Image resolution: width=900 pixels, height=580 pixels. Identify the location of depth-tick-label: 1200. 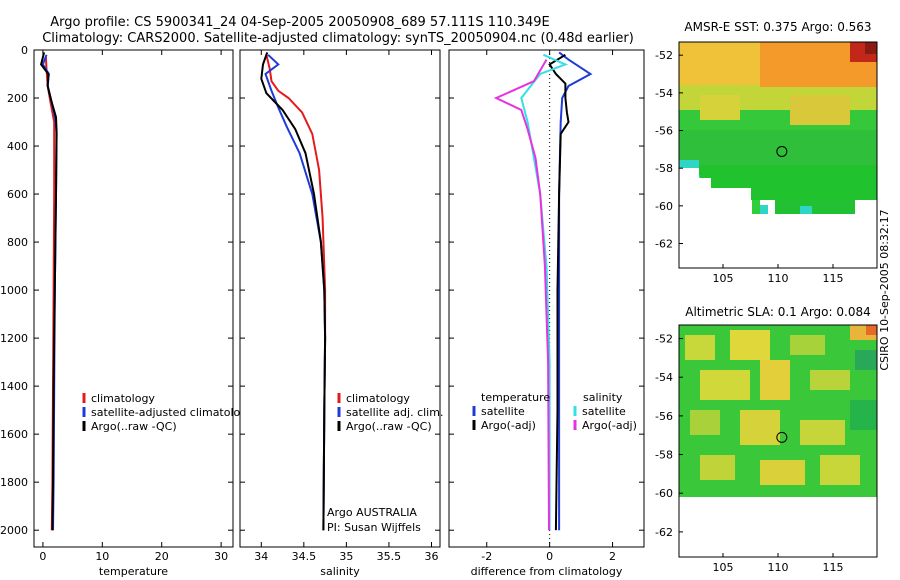
(14, 338).